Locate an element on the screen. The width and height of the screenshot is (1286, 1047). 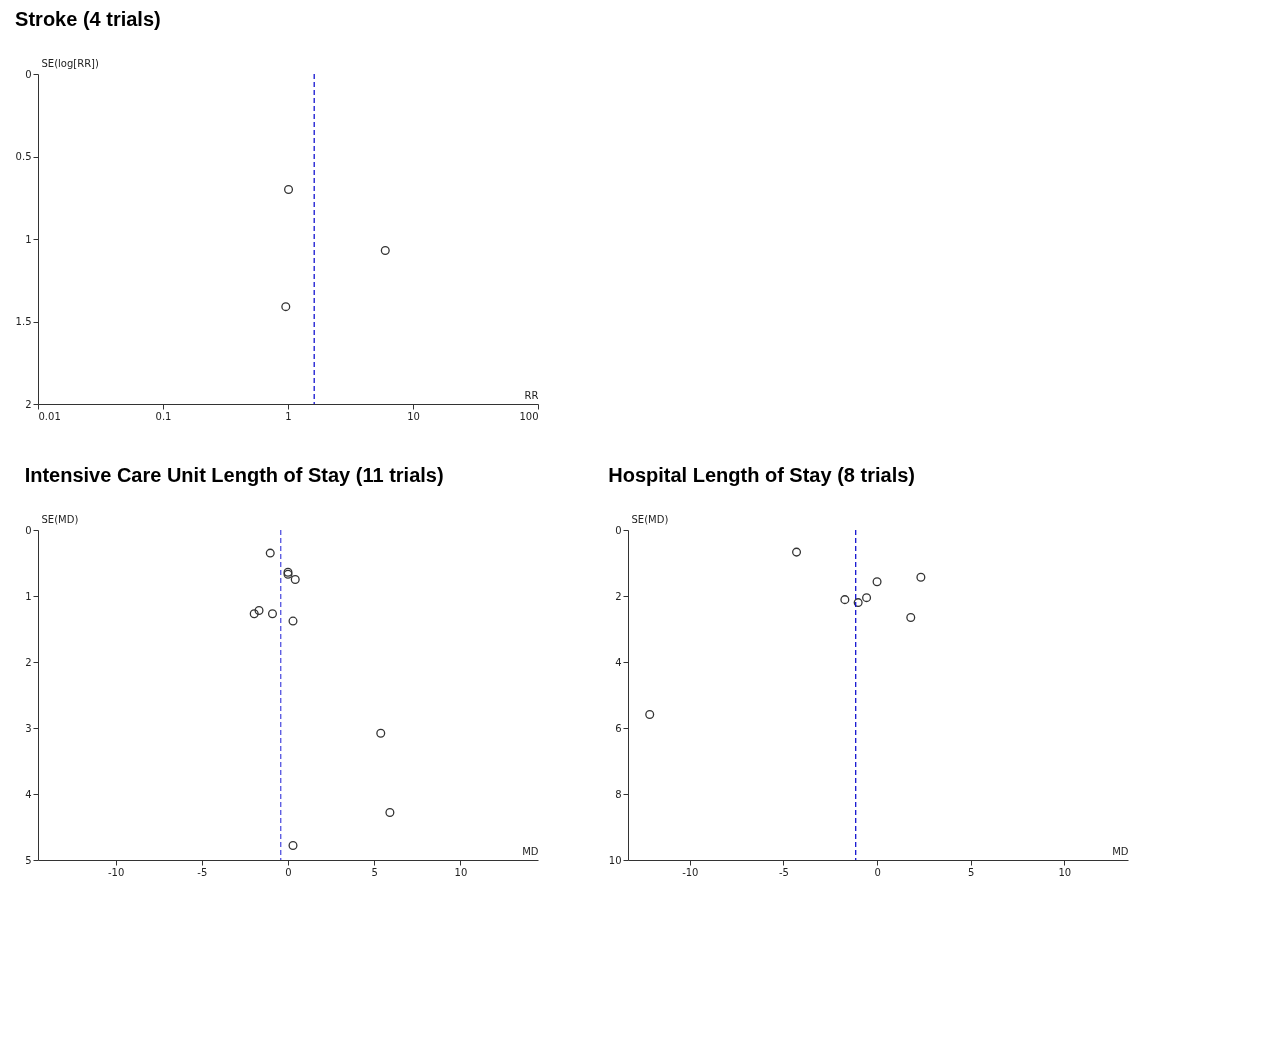
y-tick-label: 3 is located at coordinates (28, 728).